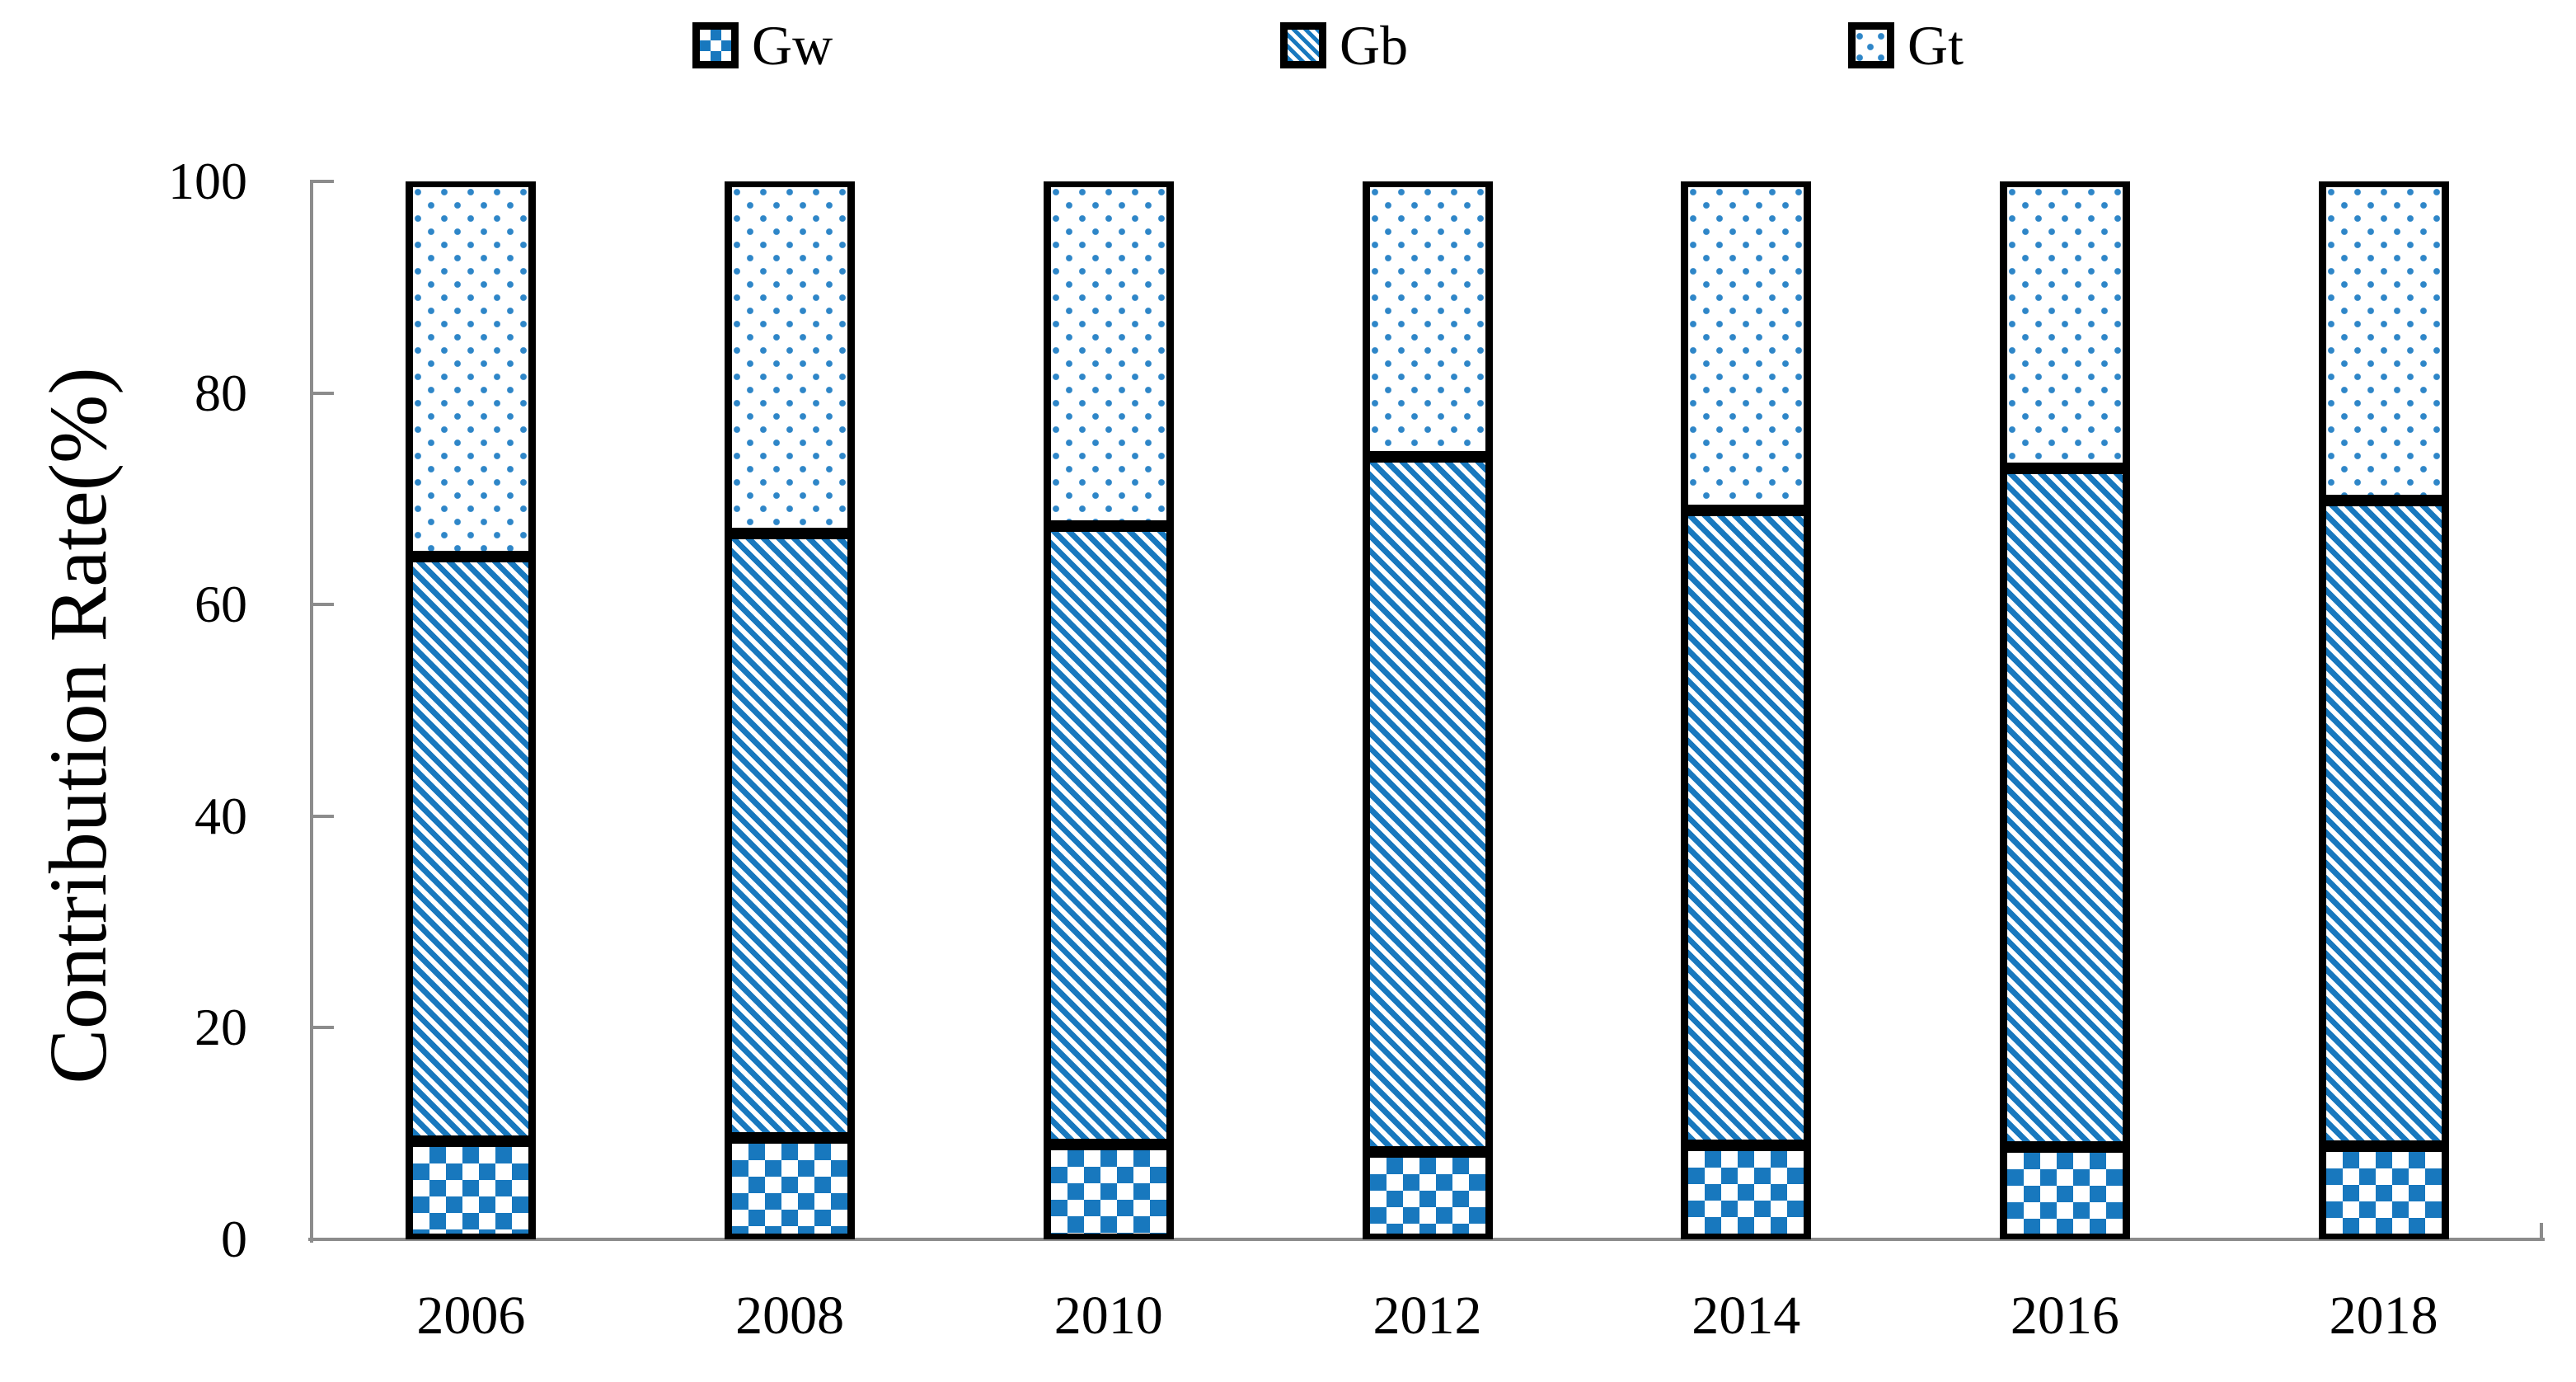  I want to click on y-axis-line, so click(311, 711).